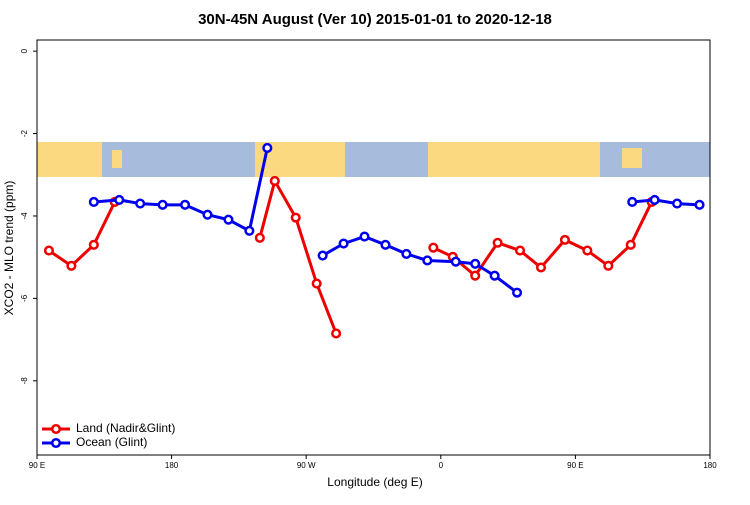 This screenshot has width=750, height=505. Describe the element at coordinates (441, 465) in the screenshot. I see `x-tick-label: 0` at that location.